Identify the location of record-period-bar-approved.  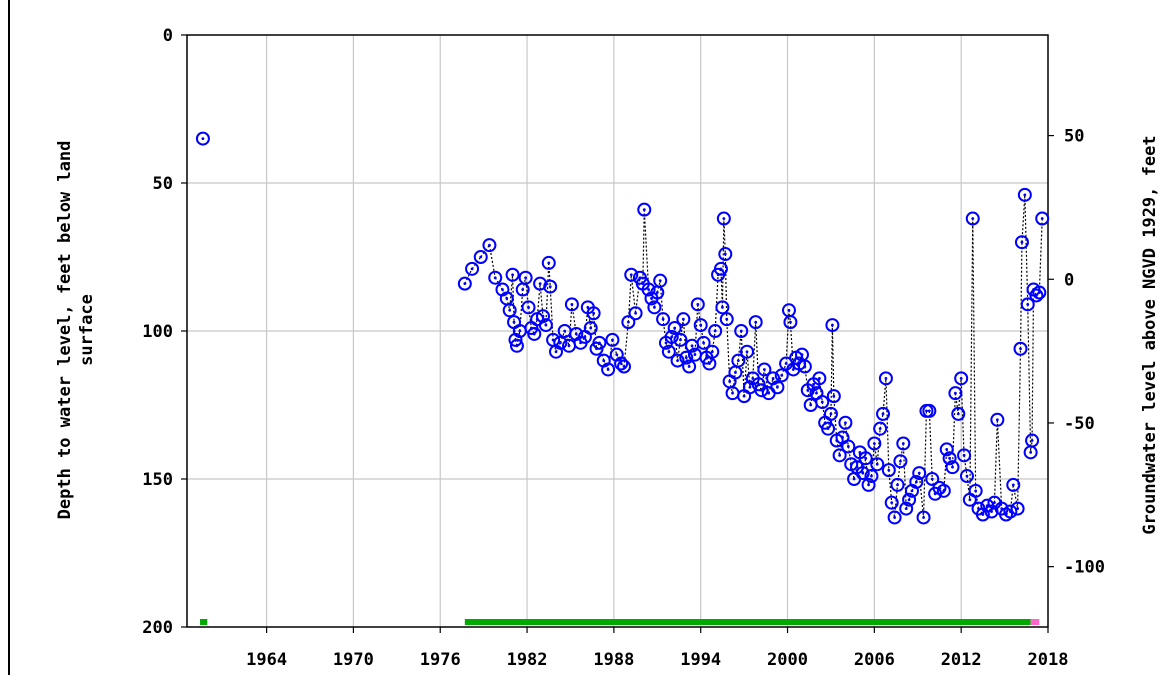
(747, 622).